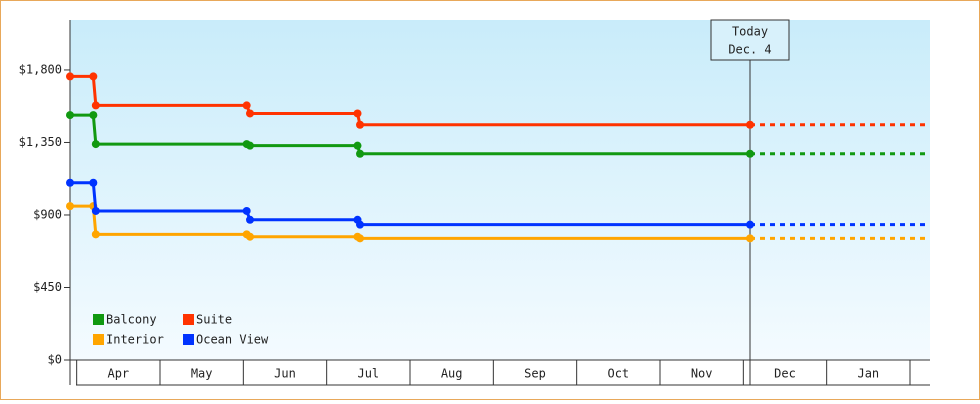 The image size is (980, 404). What do you see at coordinates (118, 374) in the screenshot?
I see `x-tick-label: Apr` at bounding box center [118, 374].